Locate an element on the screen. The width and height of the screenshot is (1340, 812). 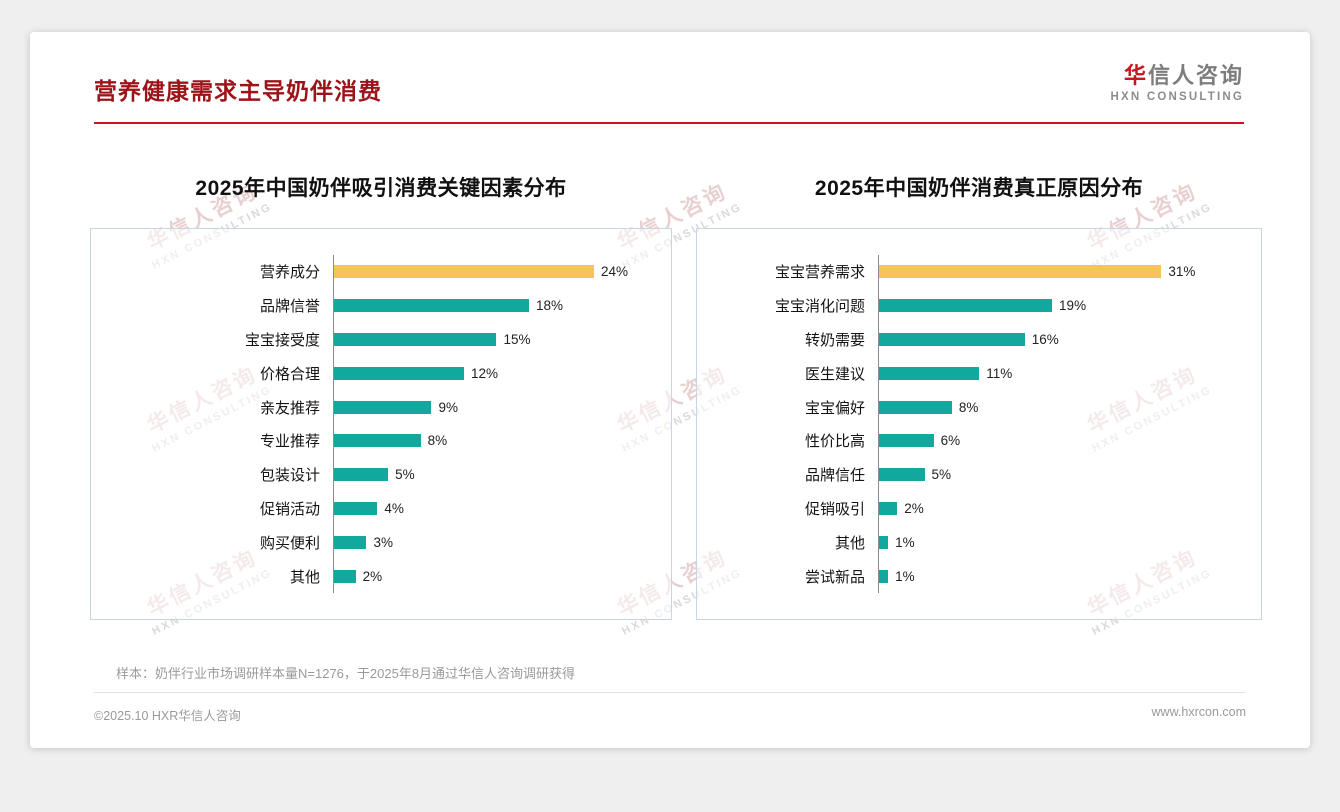
bar-label: 营养成分 is located at coordinates (289, 273).